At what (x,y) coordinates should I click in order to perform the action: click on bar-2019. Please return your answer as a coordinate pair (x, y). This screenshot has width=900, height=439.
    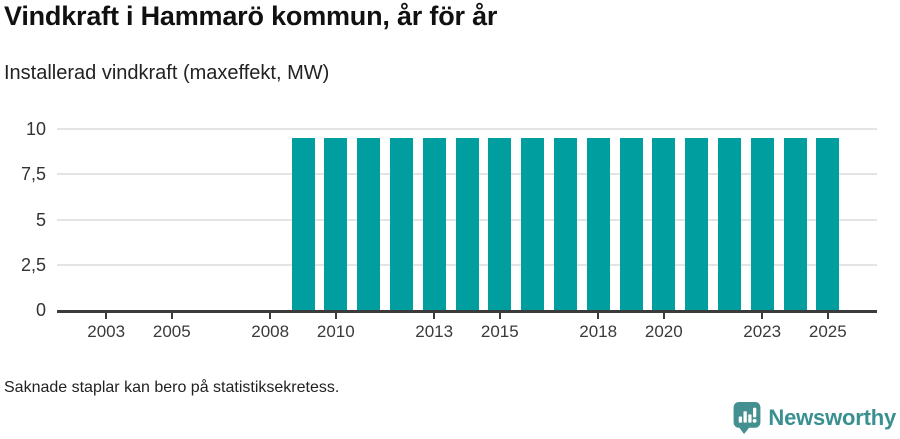
    Looking at the image, I should click on (631, 224).